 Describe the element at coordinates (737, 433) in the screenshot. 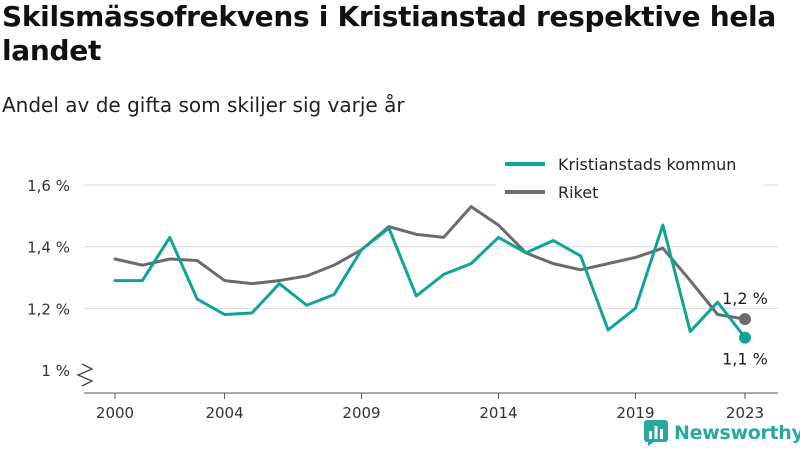

I see `brand-name: Newsworthy` at that location.